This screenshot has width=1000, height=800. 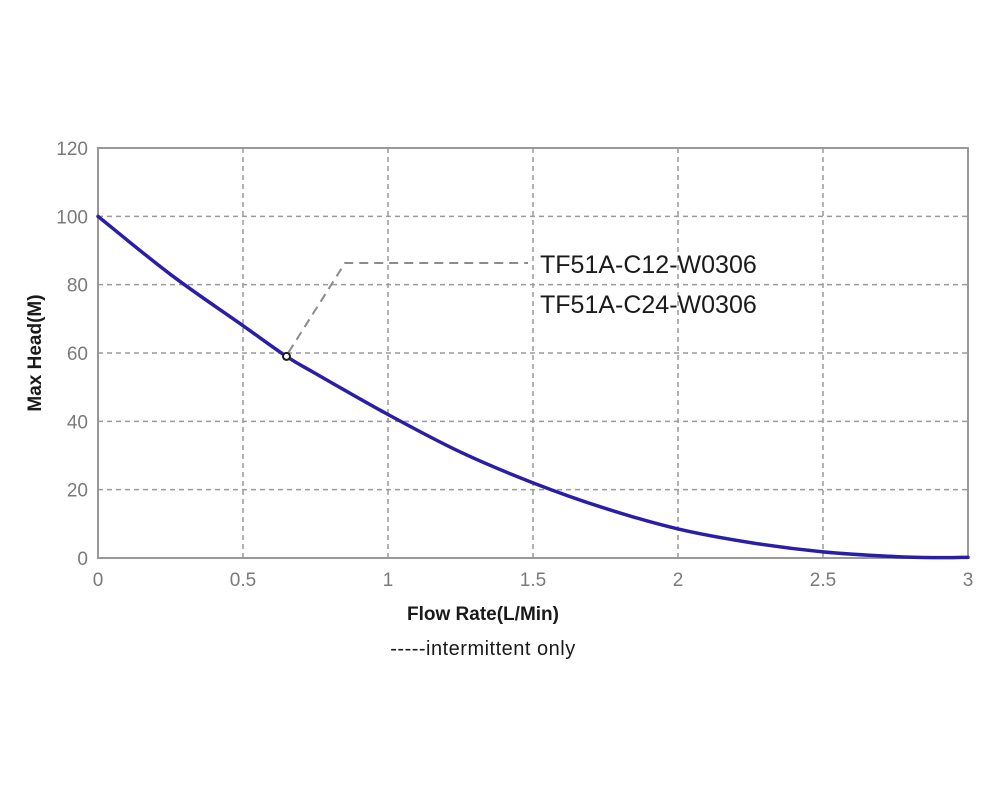 What do you see at coordinates (533, 580) in the screenshot?
I see `x-tick-label: 1.5` at bounding box center [533, 580].